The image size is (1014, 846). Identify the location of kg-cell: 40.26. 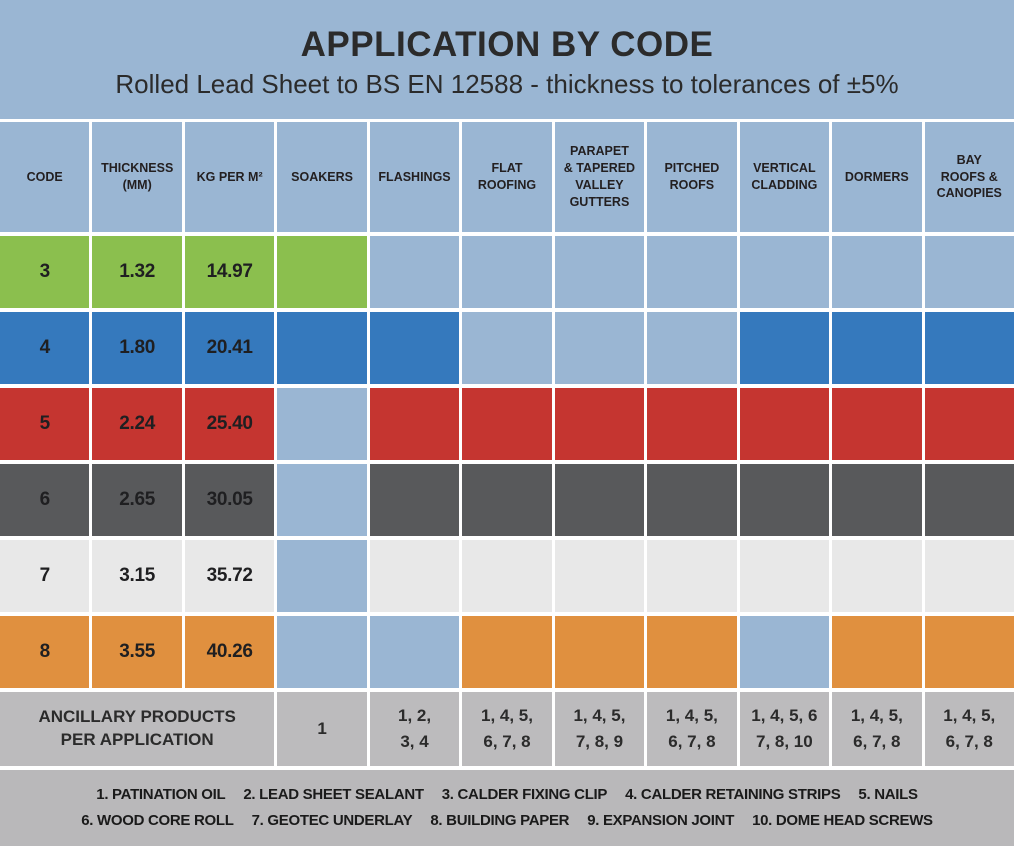
(229, 652).